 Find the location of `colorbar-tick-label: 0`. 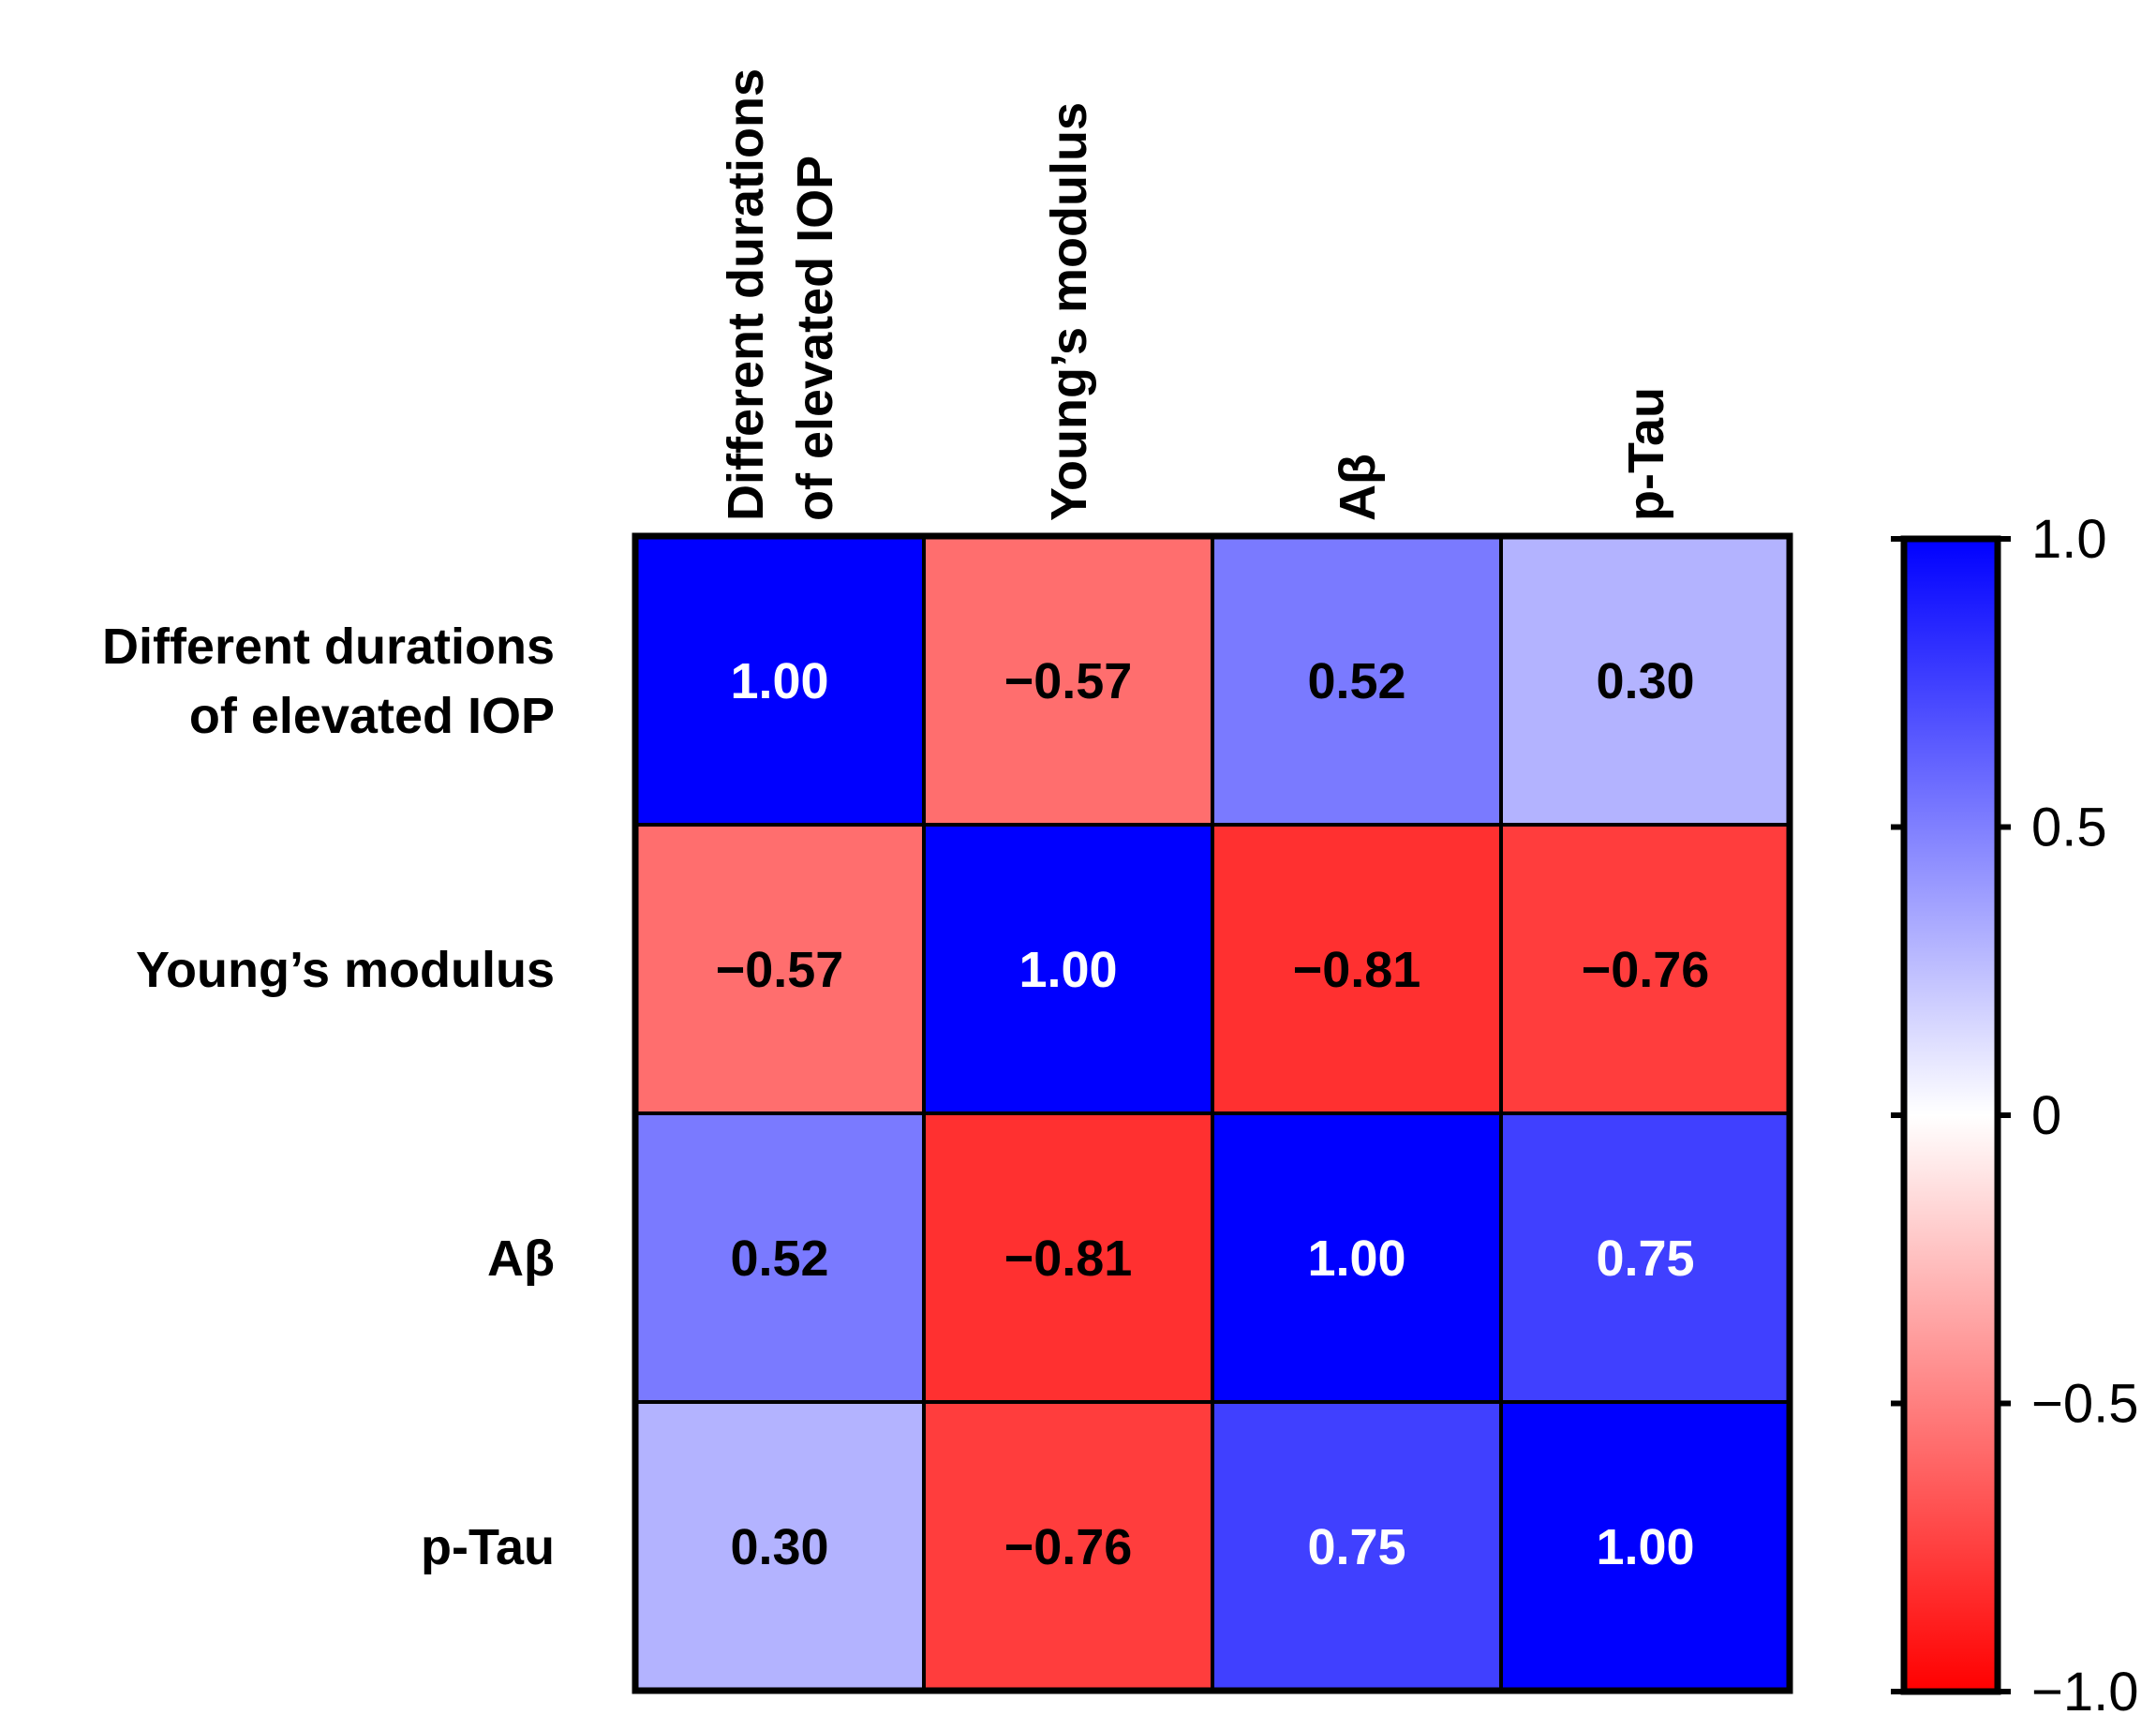

colorbar-tick-label: 0 is located at coordinates (2046, 1116).